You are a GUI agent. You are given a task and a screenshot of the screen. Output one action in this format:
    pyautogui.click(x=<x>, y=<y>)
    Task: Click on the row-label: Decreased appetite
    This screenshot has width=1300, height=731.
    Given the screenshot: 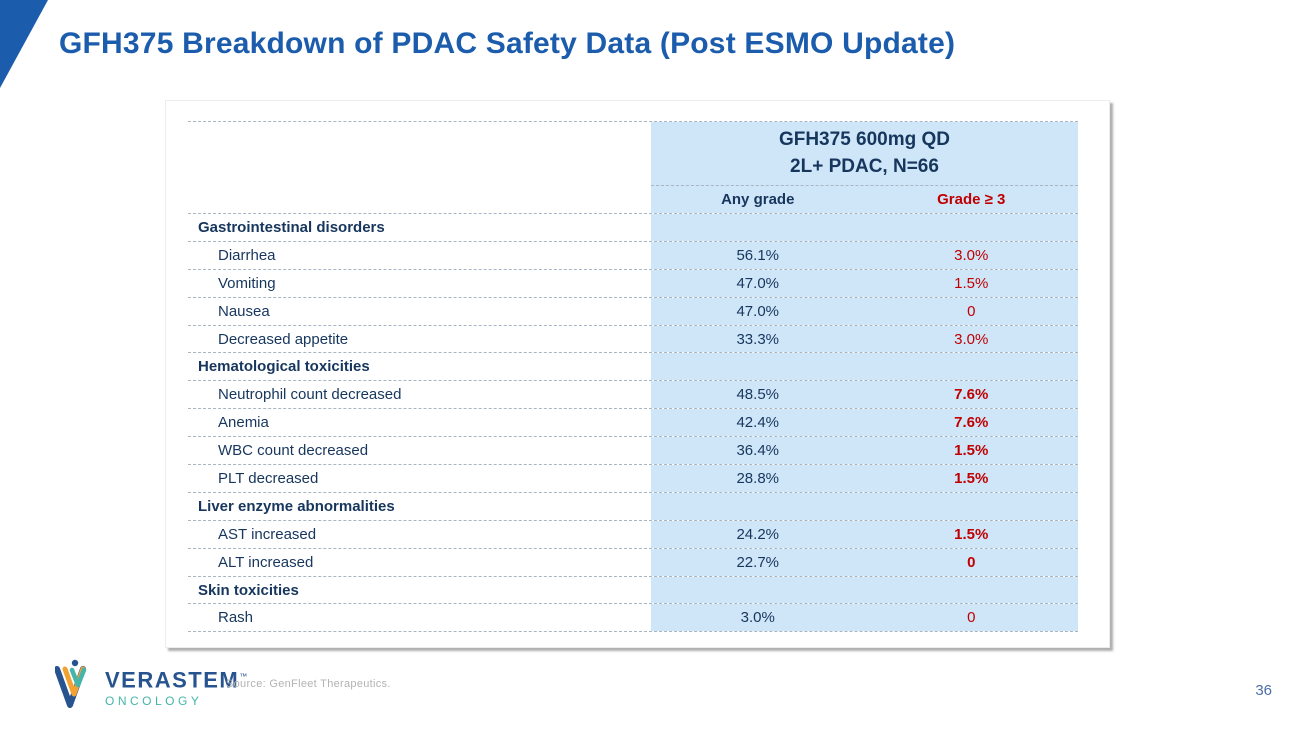 What is the action you would take?
    pyautogui.click(x=283, y=339)
    